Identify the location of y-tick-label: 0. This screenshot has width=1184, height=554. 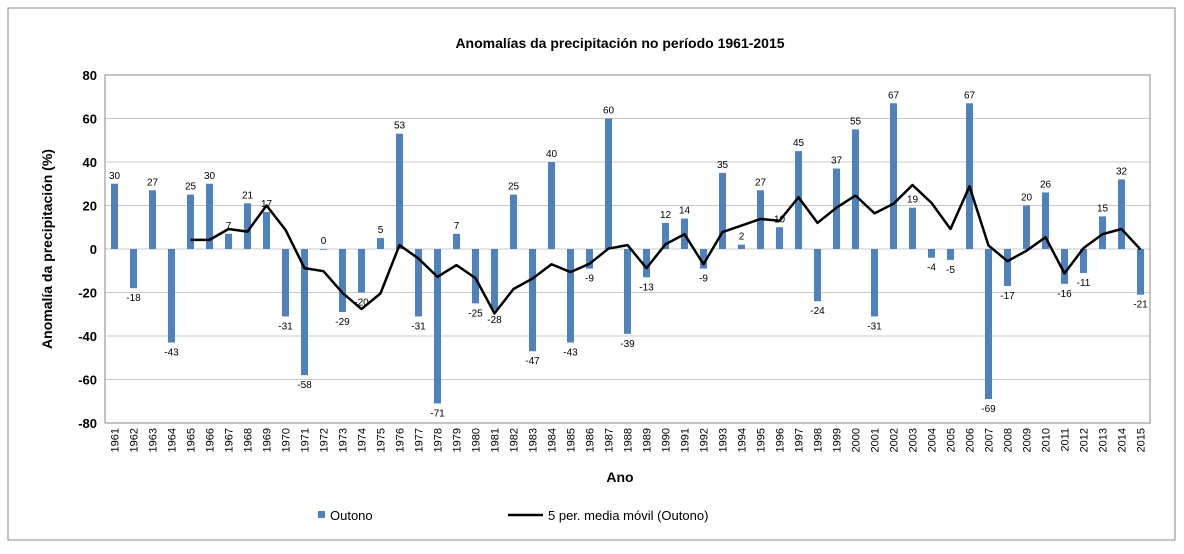
(93, 249).